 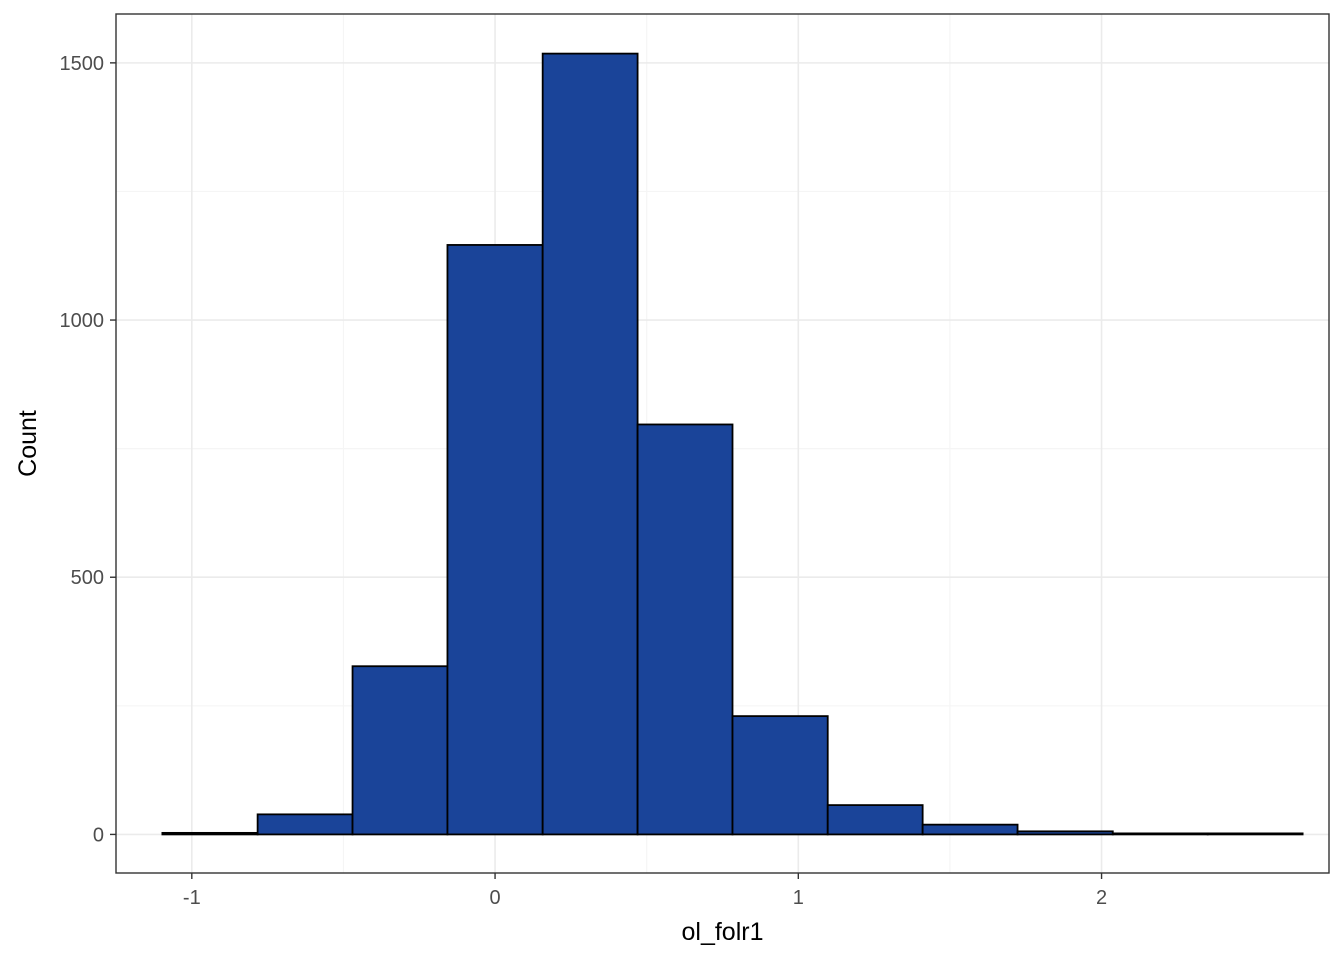 I want to click on x-tick-label: 2, so click(x=1101, y=898).